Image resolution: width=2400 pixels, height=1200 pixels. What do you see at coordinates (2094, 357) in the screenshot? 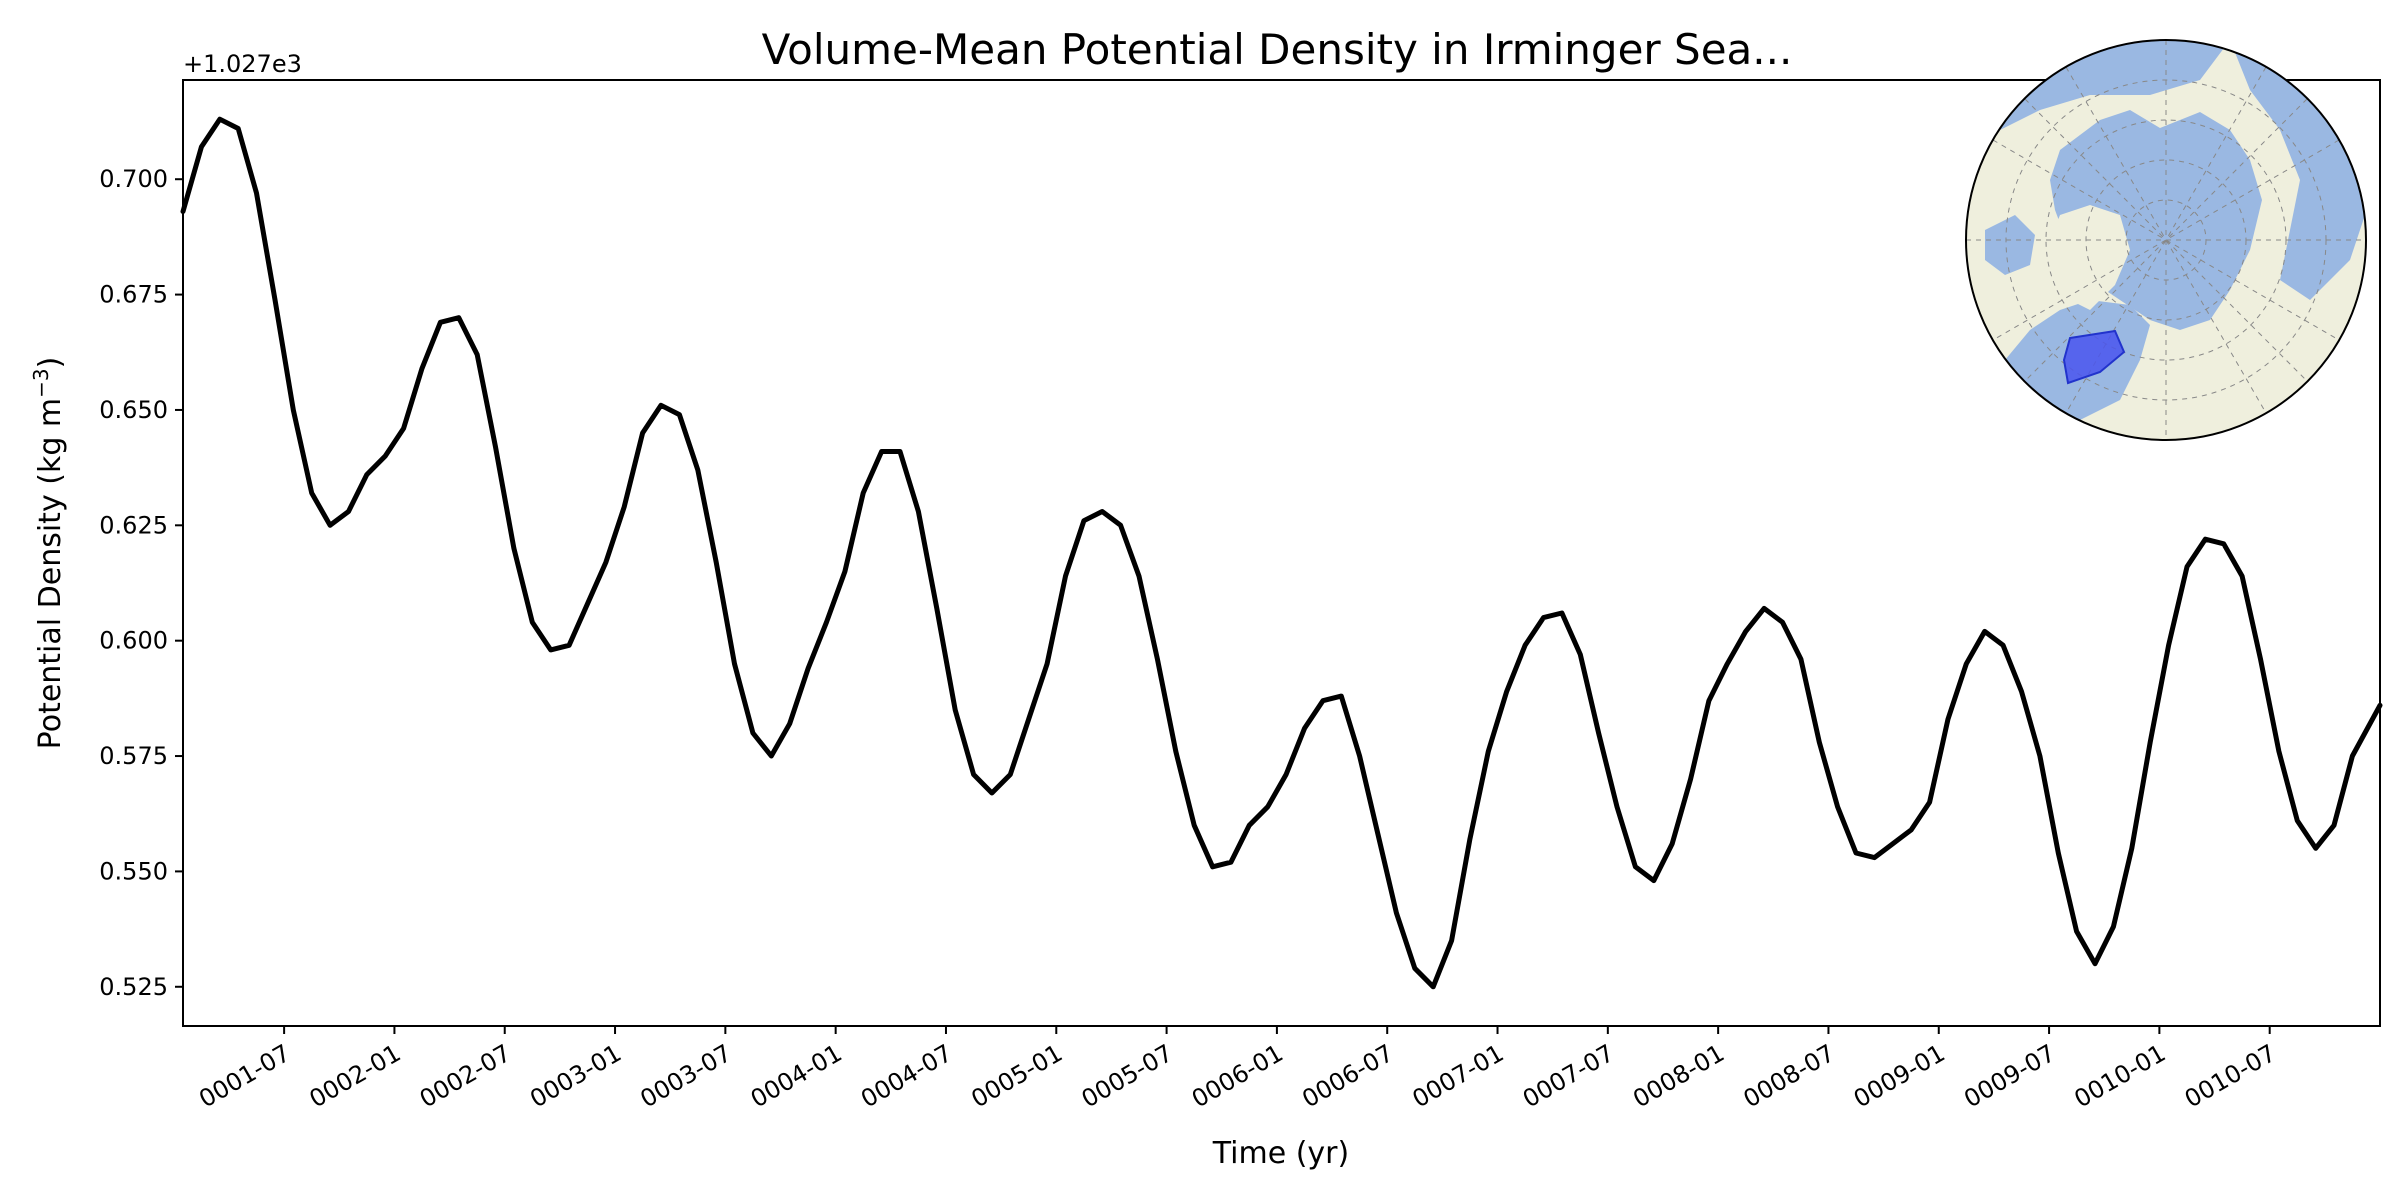
I see `map-irminger-sea-region` at bounding box center [2094, 357].